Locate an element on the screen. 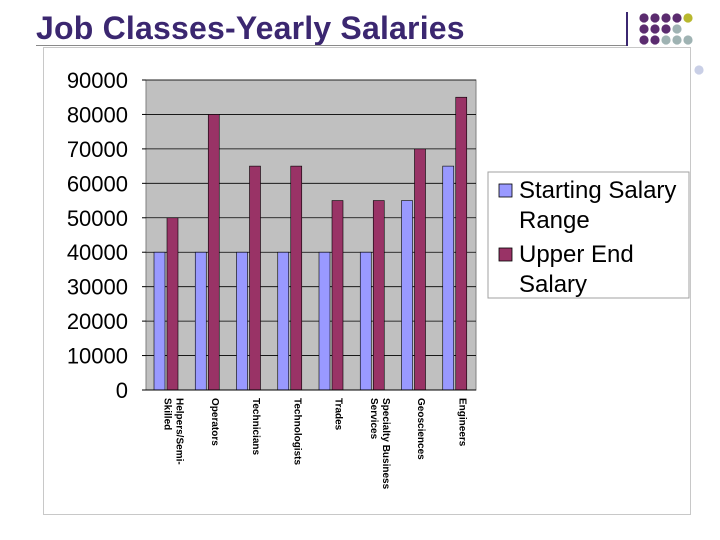  y-tick-label: 20000 is located at coordinates (97, 321).